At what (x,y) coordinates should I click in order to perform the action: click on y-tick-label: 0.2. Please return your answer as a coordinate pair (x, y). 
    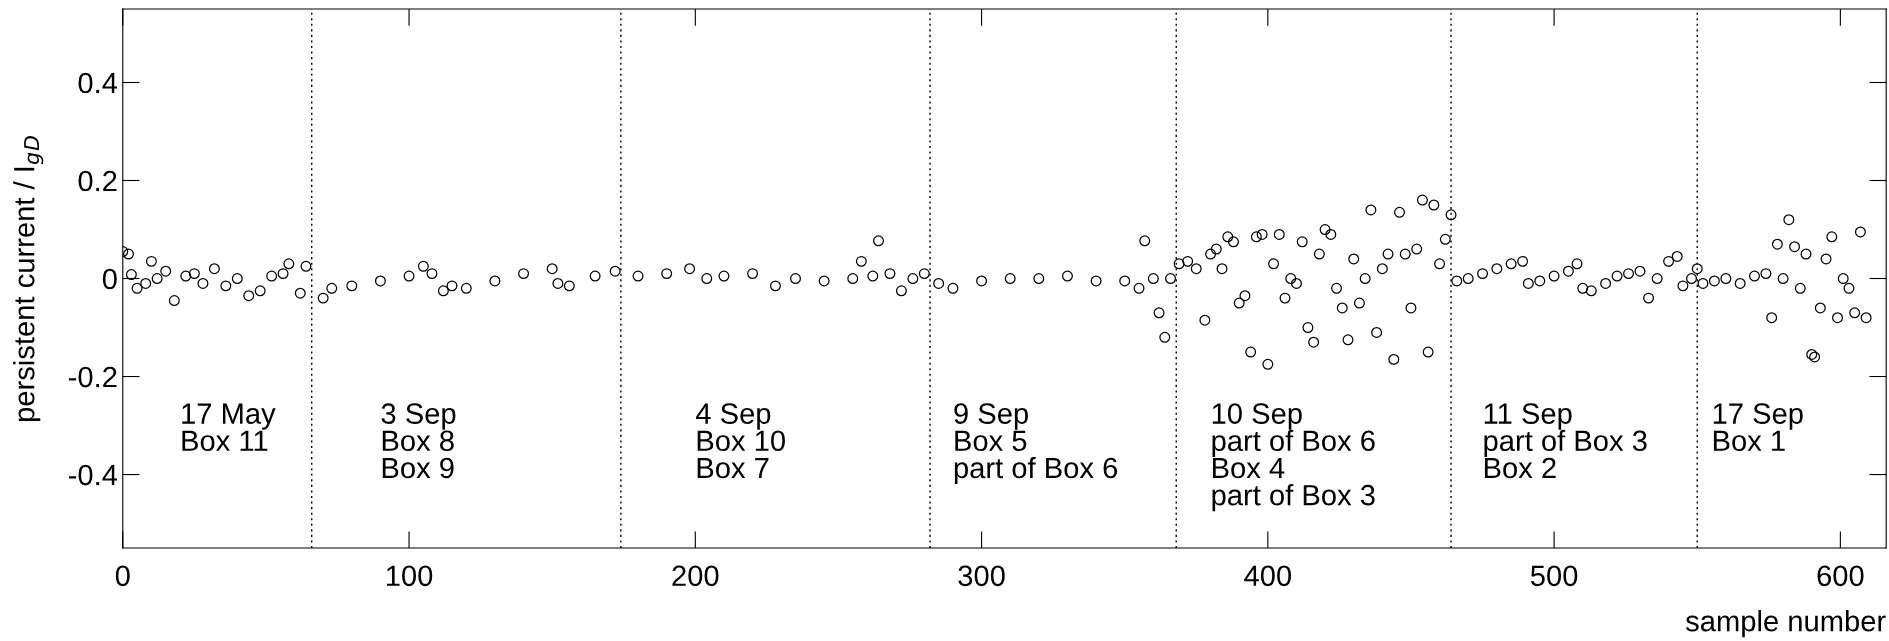
    Looking at the image, I should click on (97, 181).